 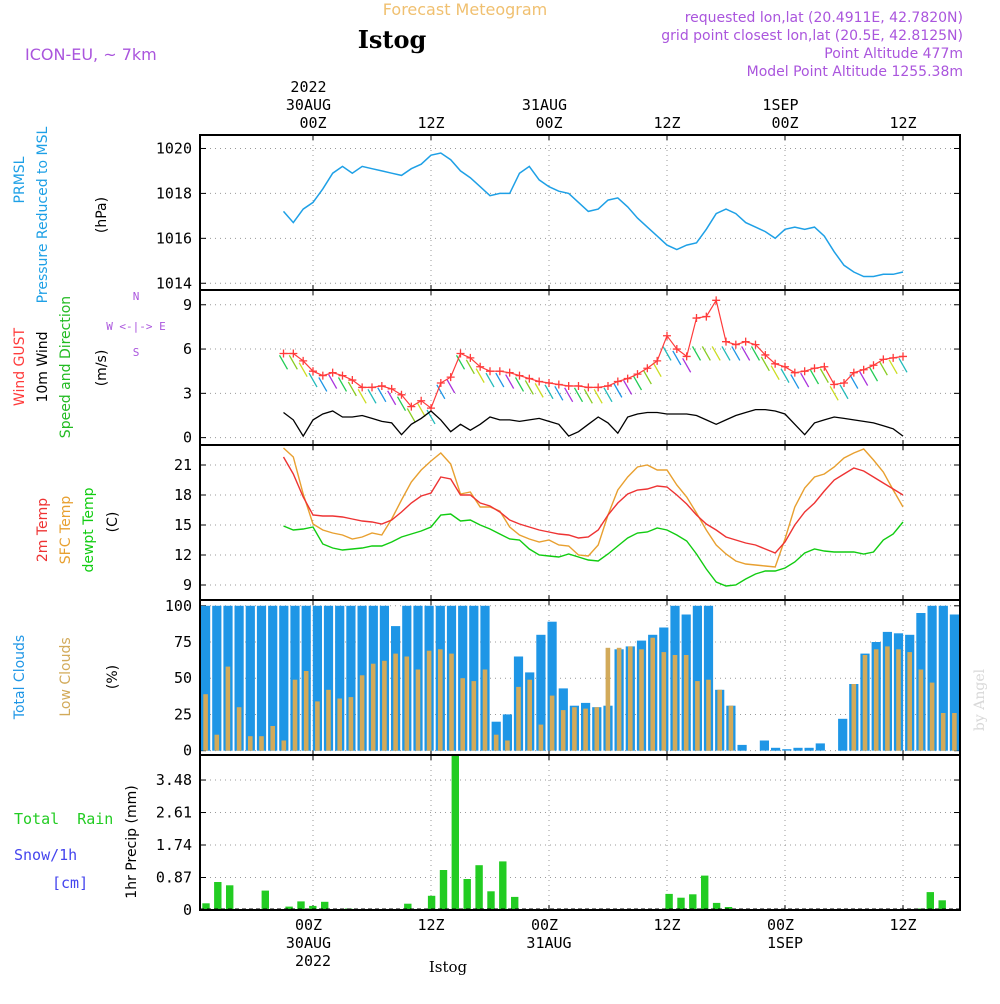 I want to click on dewpt-line, so click(x=593, y=550).